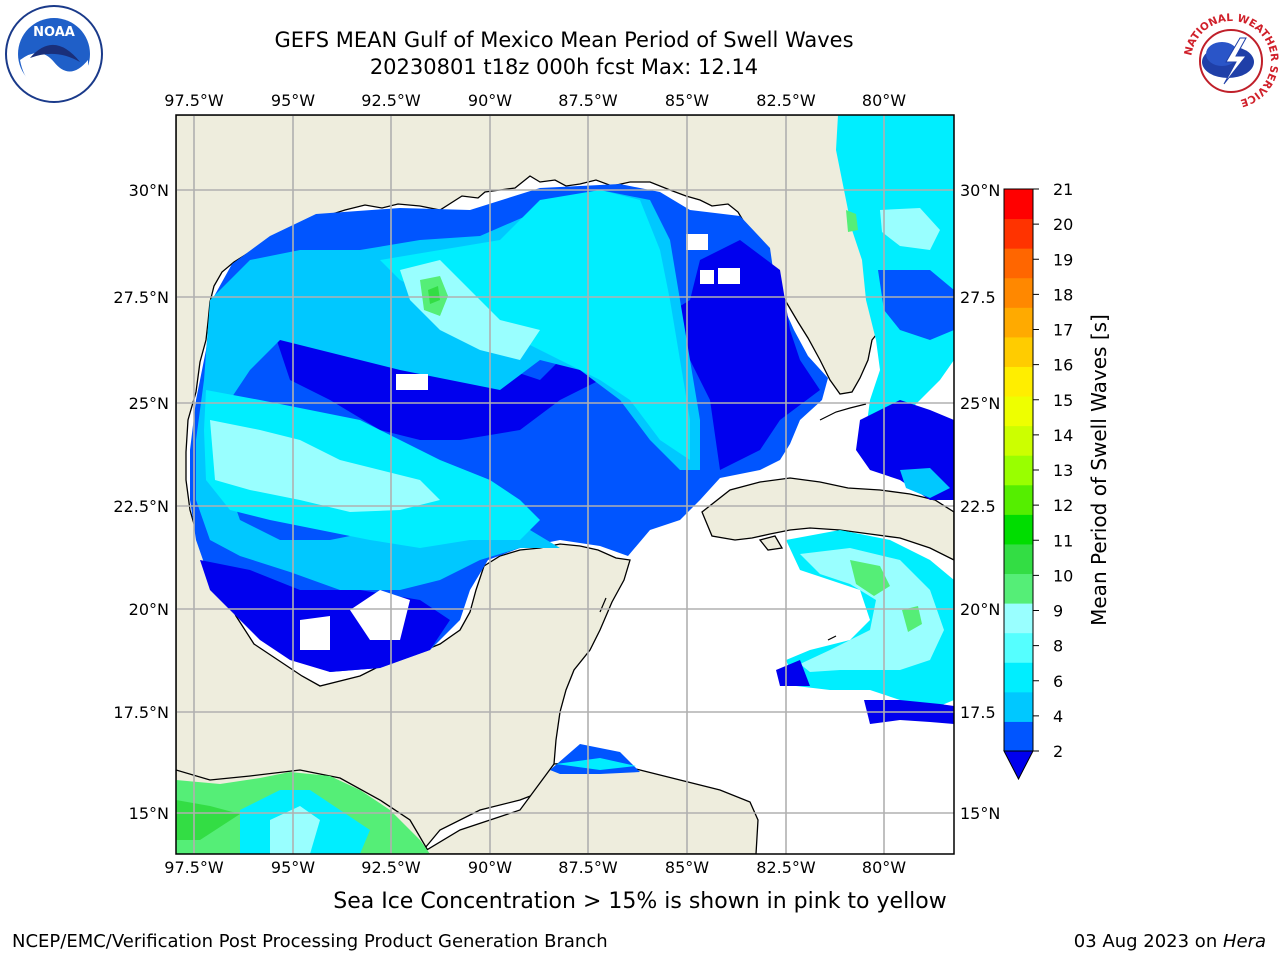  Describe the element at coordinates (1063, 189) in the screenshot. I see `colorbar-tick-label: 21` at that location.